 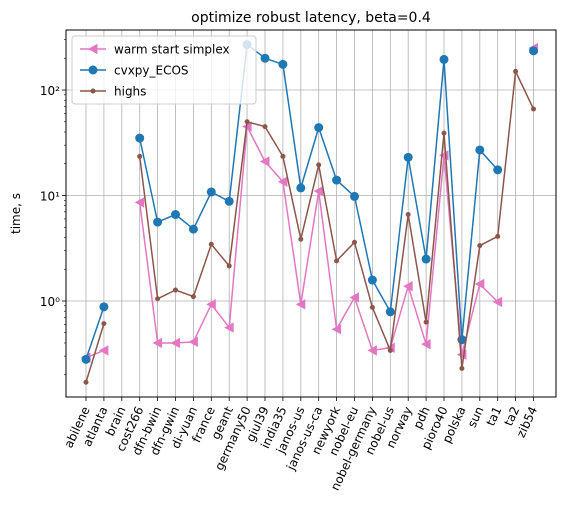 I want to click on y-tick-label: 10², so click(x=50, y=91).